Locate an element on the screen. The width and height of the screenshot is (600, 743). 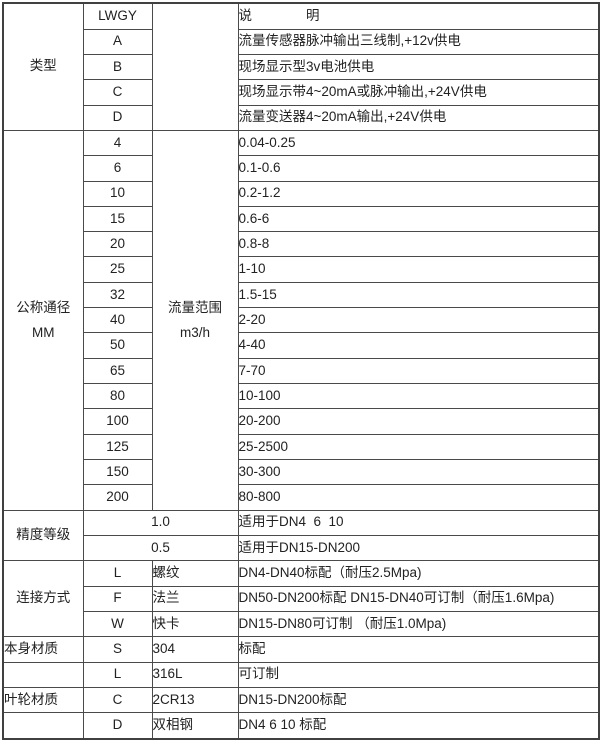
diameter-label-line2: MM is located at coordinates (43, 333).